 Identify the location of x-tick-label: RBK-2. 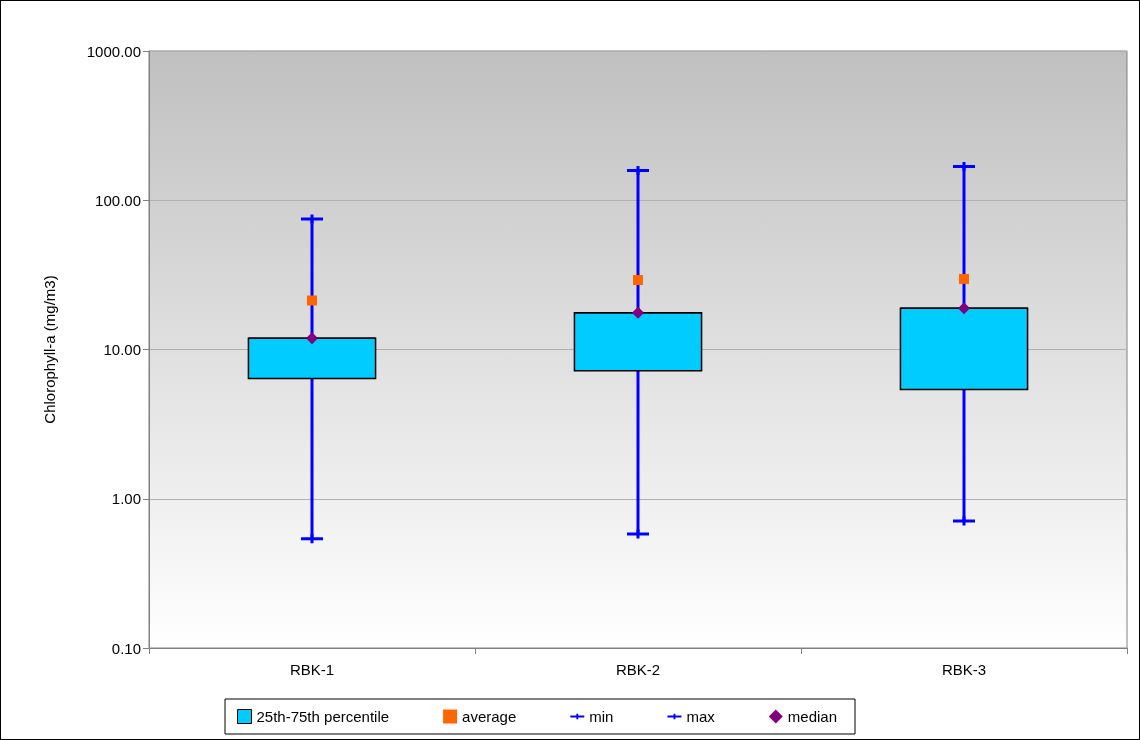
(638, 669).